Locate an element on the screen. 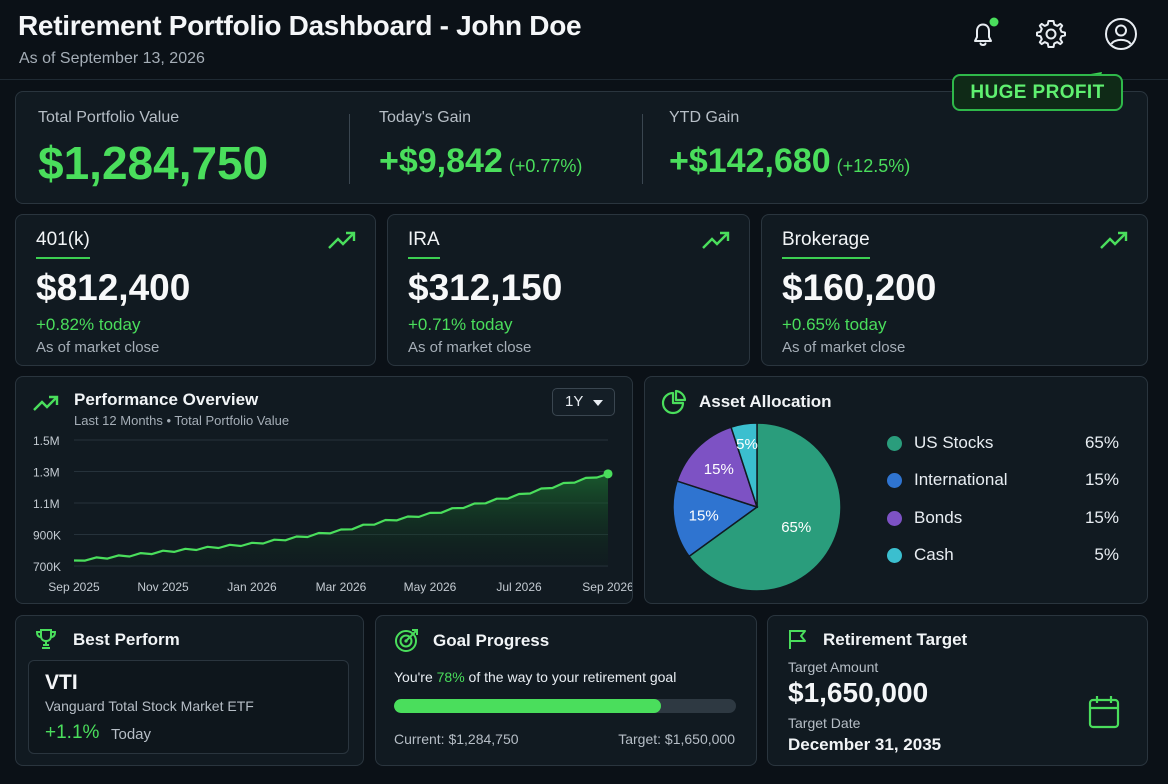 This screenshot has width=1168, height=784. pie-label: 5% is located at coordinates (747, 444).